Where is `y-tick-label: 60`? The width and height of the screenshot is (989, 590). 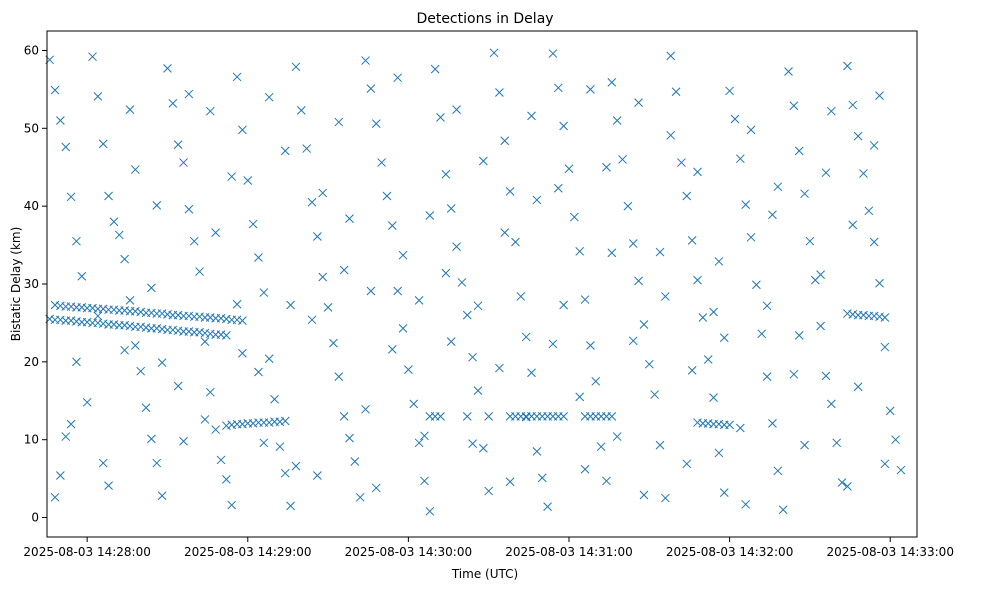 y-tick-label: 60 is located at coordinates (31, 50).